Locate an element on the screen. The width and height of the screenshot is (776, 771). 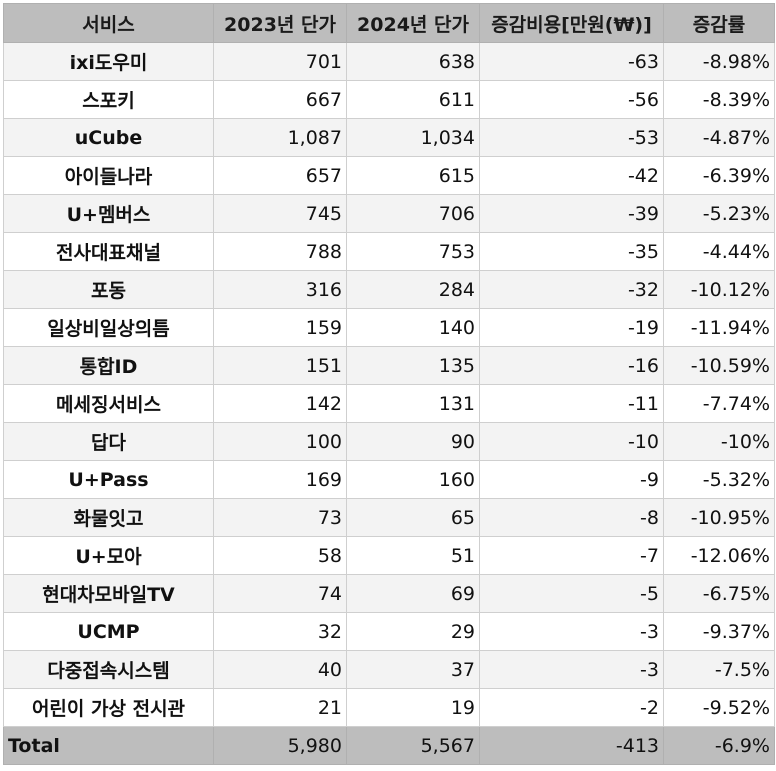
cost-change: -11 is located at coordinates (571, 403).